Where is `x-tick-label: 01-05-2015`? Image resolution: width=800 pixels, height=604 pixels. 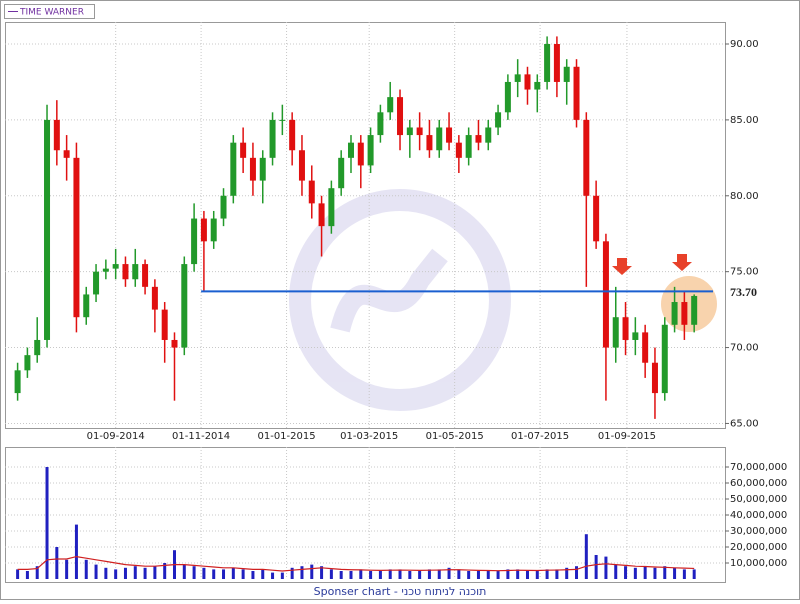 x-tick-label: 01-05-2015 is located at coordinates (455, 436).